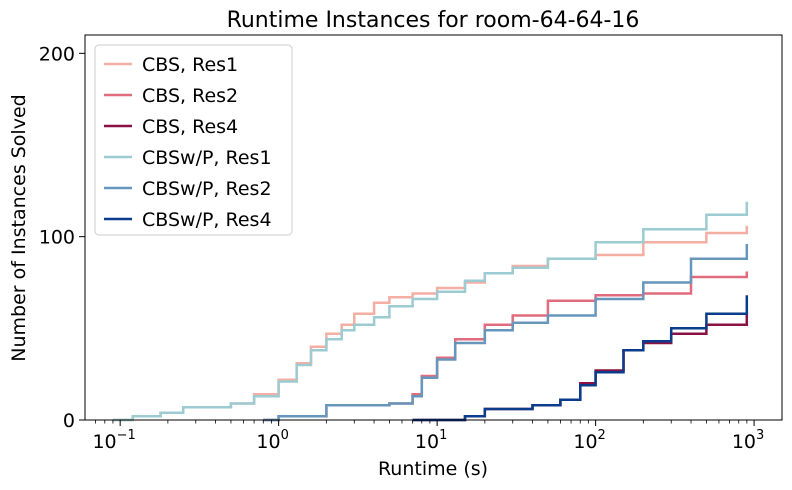 The height and width of the screenshot is (490, 792). Describe the element at coordinates (207, 220) in the screenshot. I see `legend-label-6: CBSw/P, Res4` at that location.